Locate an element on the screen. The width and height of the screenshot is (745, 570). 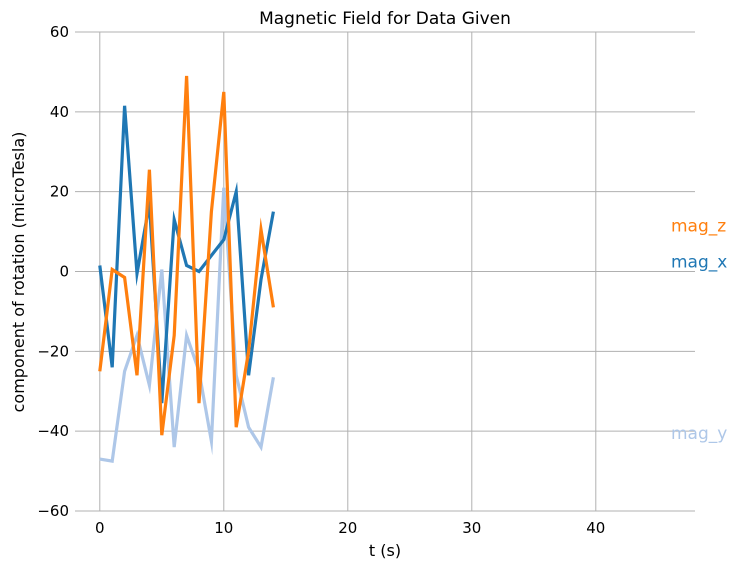
y-tick-label: 40 is located at coordinates (59, 112).